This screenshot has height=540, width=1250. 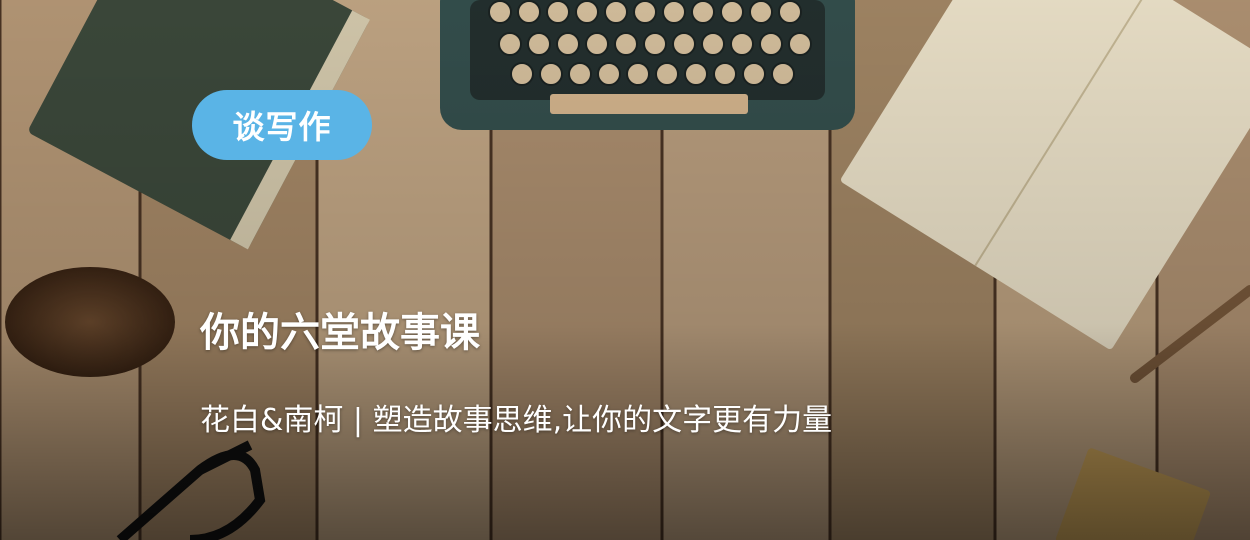 I want to click on badge: 谈写作, so click(x=282, y=125).